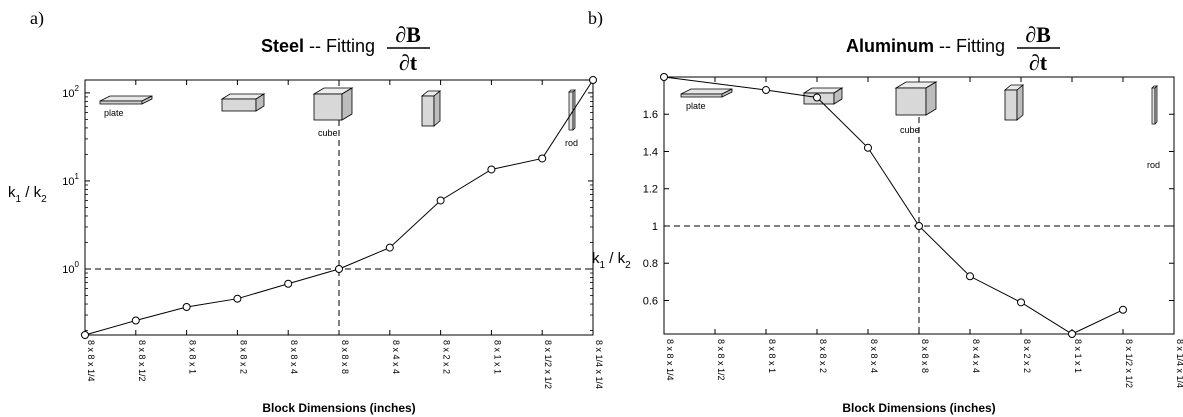 The width and height of the screenshot is (1183, 417). Describe the element at coordinates (890, 46) in the screenshot. I see `chart-title-material: Aluminum` at that location.